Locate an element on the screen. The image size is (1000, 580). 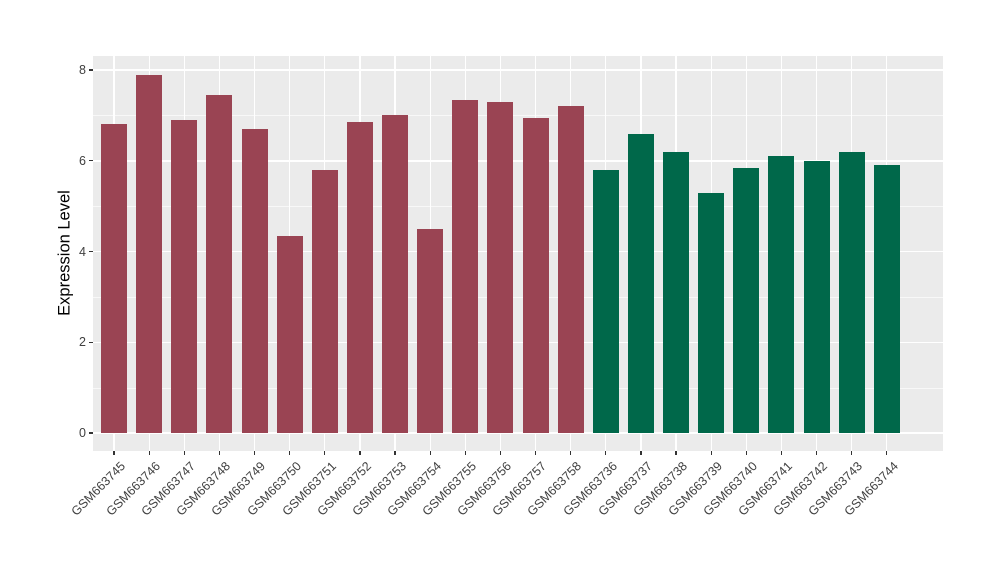
y-axis-tick-label: 6 is located at coordinates (82, 160).